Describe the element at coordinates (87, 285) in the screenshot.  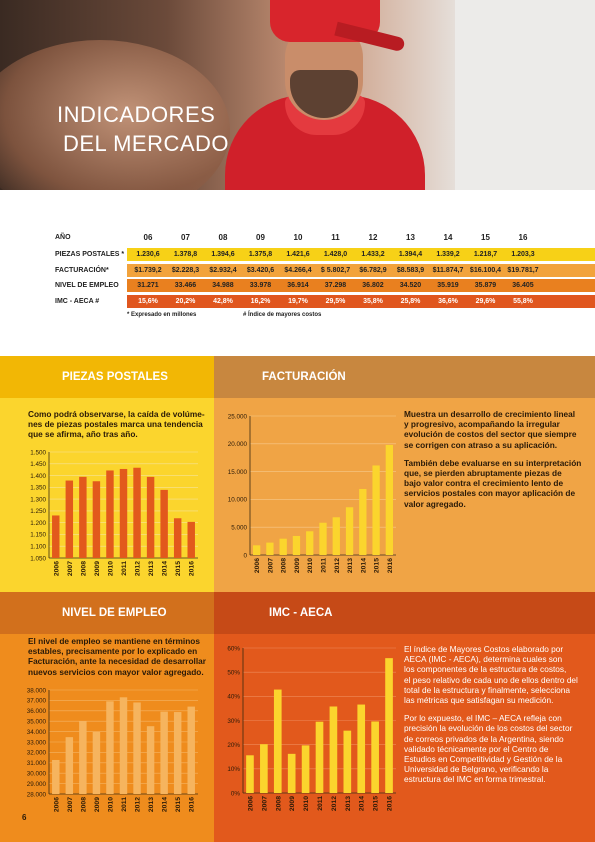
I see `table-row-label: NIVEL DE EMPLEO` at that location.